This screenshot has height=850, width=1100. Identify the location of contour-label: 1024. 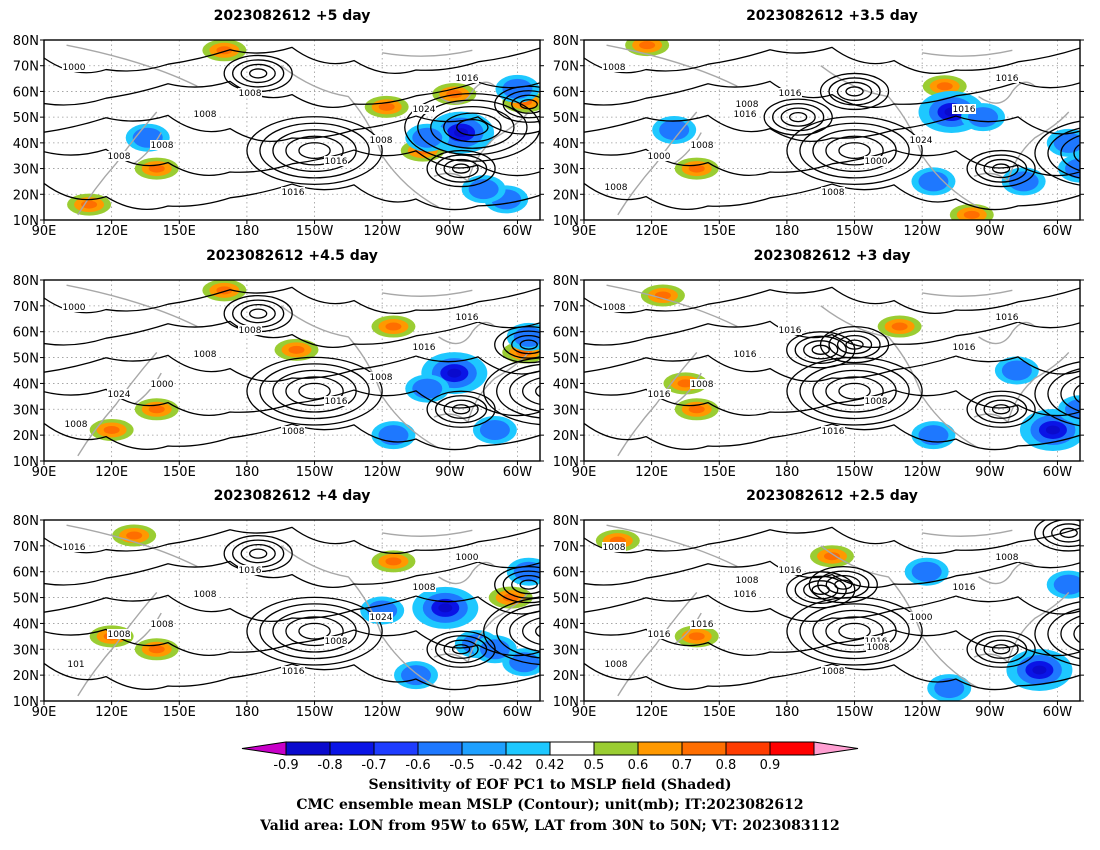
(381, 618).